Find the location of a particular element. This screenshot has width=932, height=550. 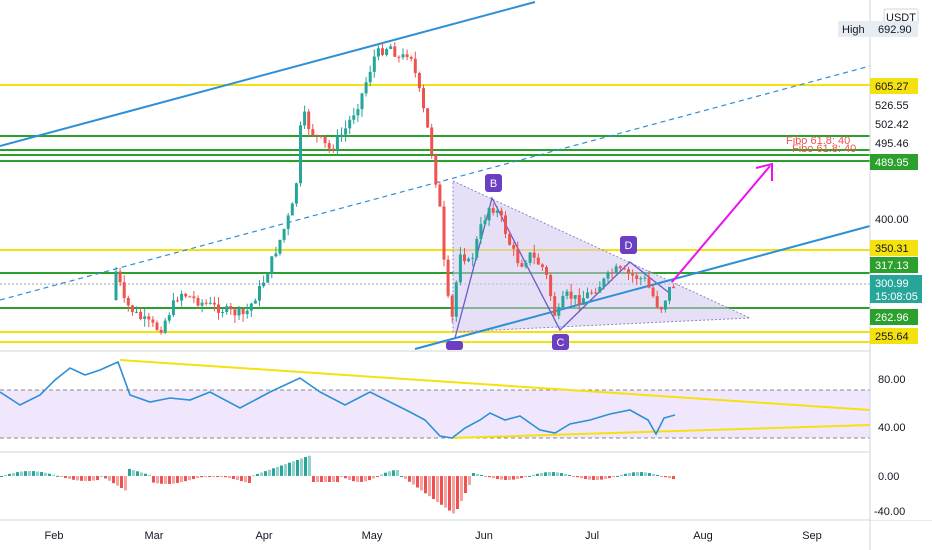

price-tag-495: 495.46 is located at coordinates (892, 144).